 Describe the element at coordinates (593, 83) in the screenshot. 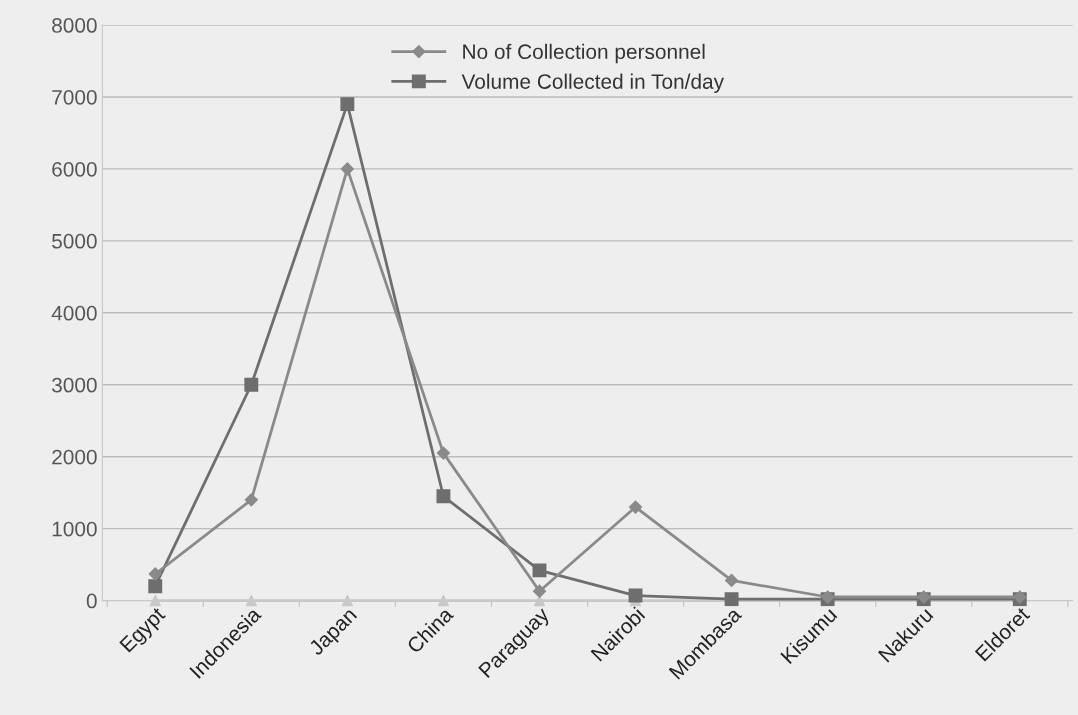

I see `legend-label: Volume Collected in Ton/day` at that location.